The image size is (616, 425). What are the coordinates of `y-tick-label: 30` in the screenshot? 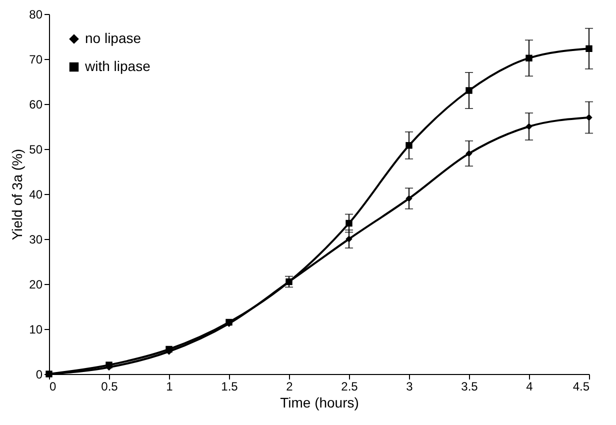 It's located at (36, 239).